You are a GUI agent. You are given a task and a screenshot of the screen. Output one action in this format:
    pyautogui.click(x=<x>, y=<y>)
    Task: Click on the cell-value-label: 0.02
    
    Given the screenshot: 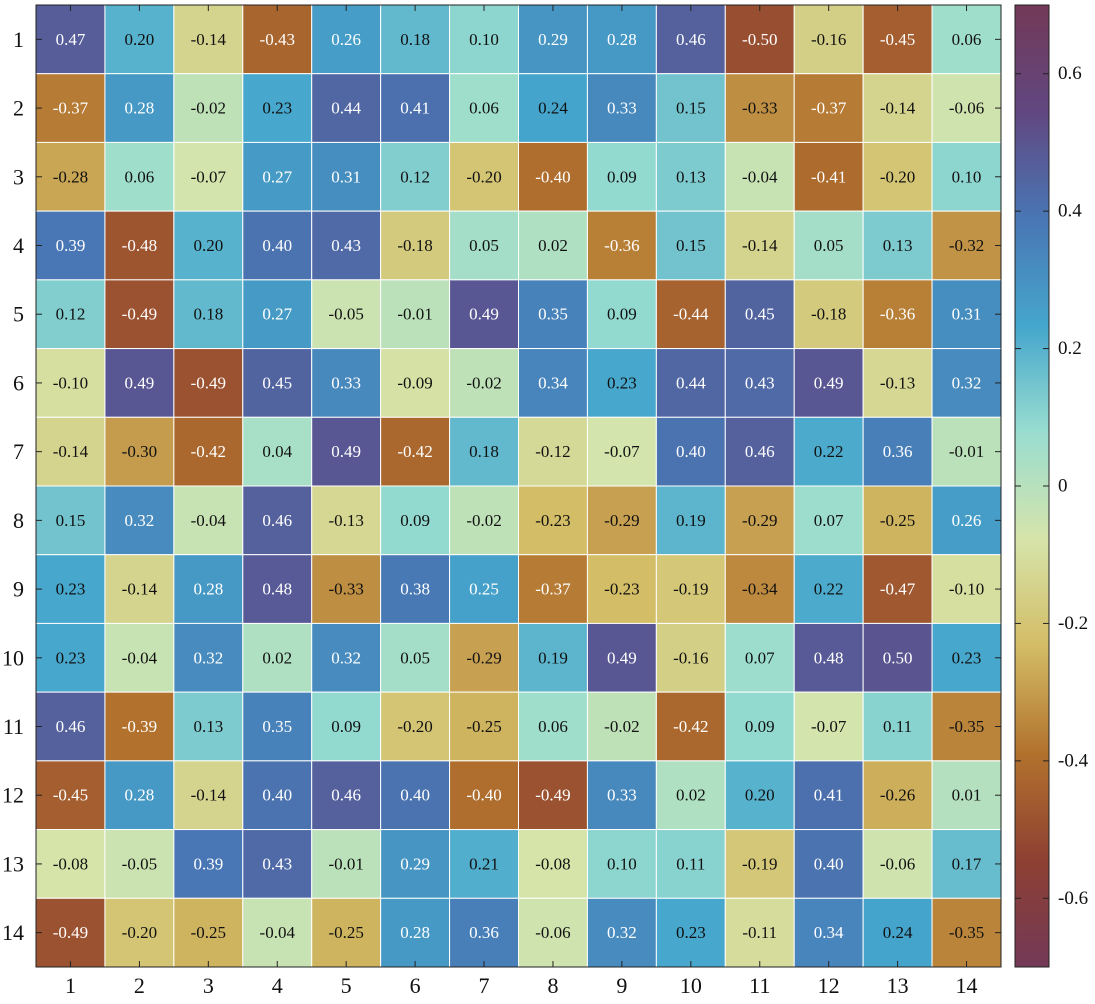 What is the action you would take?
    pyautogui.click(x=277, y=657)
    